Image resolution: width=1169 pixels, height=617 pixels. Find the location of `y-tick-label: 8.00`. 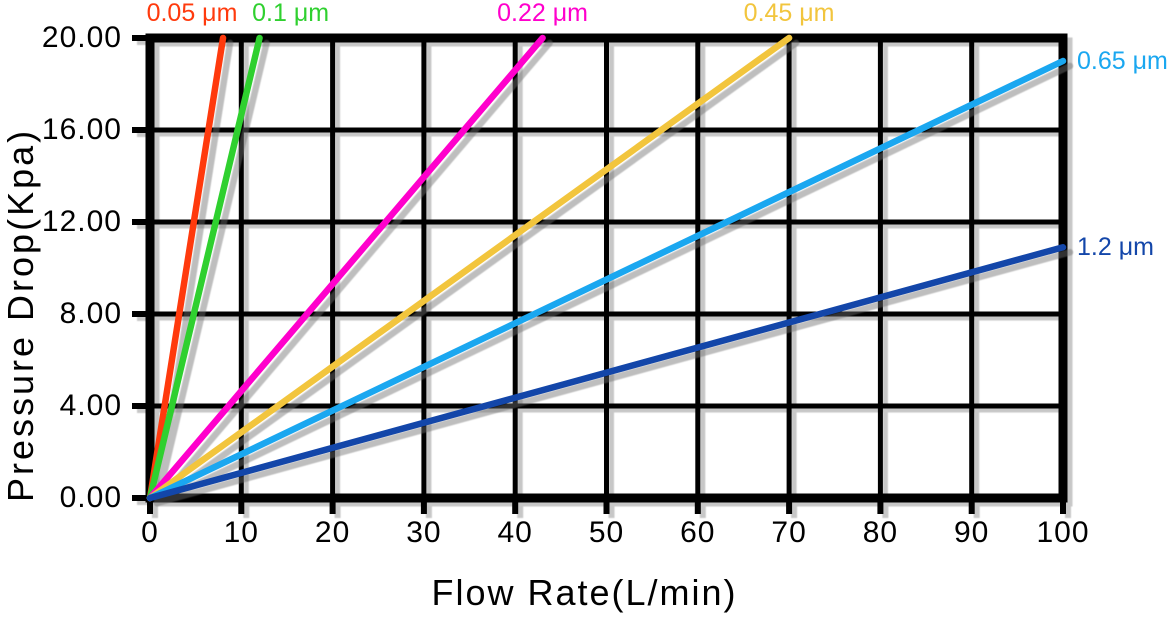

y-tick-label: 8.00 is located at coordinates (90, 313).